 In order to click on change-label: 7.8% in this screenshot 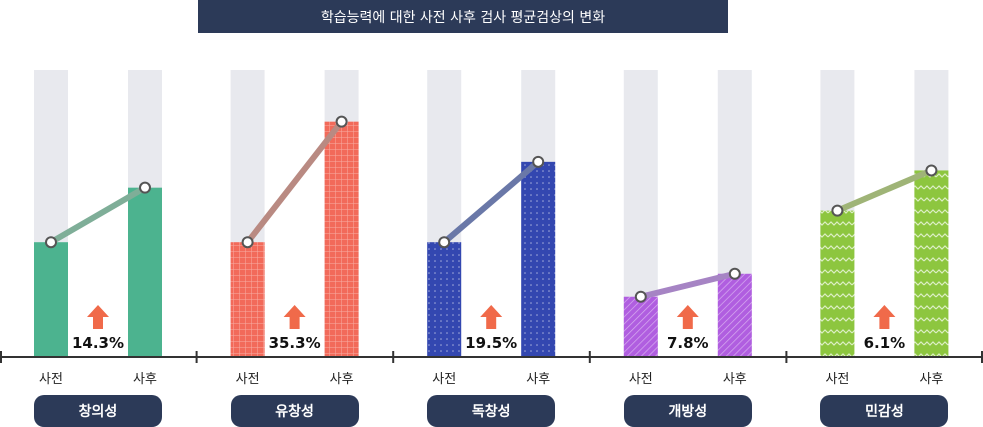, I will do `click(688, 343)`.